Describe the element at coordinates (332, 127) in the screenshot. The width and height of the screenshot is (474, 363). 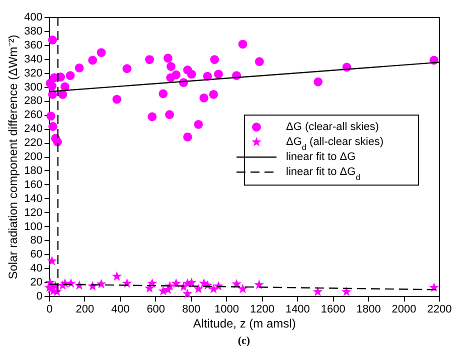
I see `legend-label: ΔG (clear-all skies)` at that location.